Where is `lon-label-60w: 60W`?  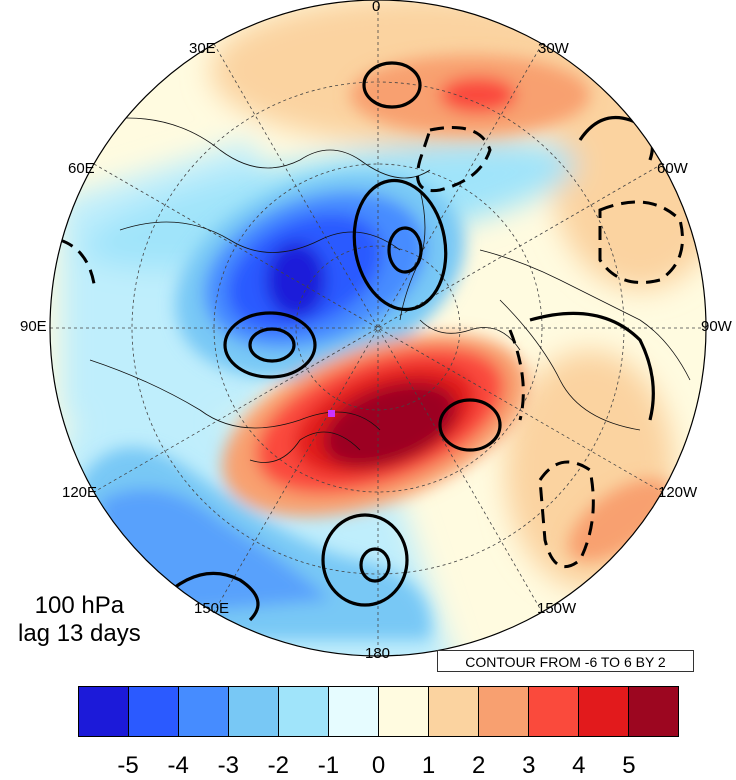
lon-label-60w: 60W is located at coordinates (672, 168).